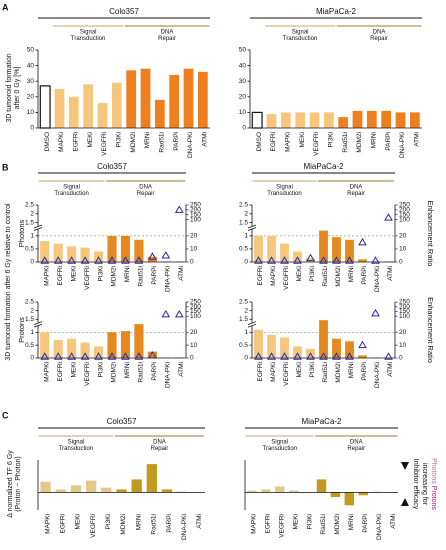 This screenshot has height=550, width=446. I want to click on x-tick-label: Rad51i, so click(154, 524).